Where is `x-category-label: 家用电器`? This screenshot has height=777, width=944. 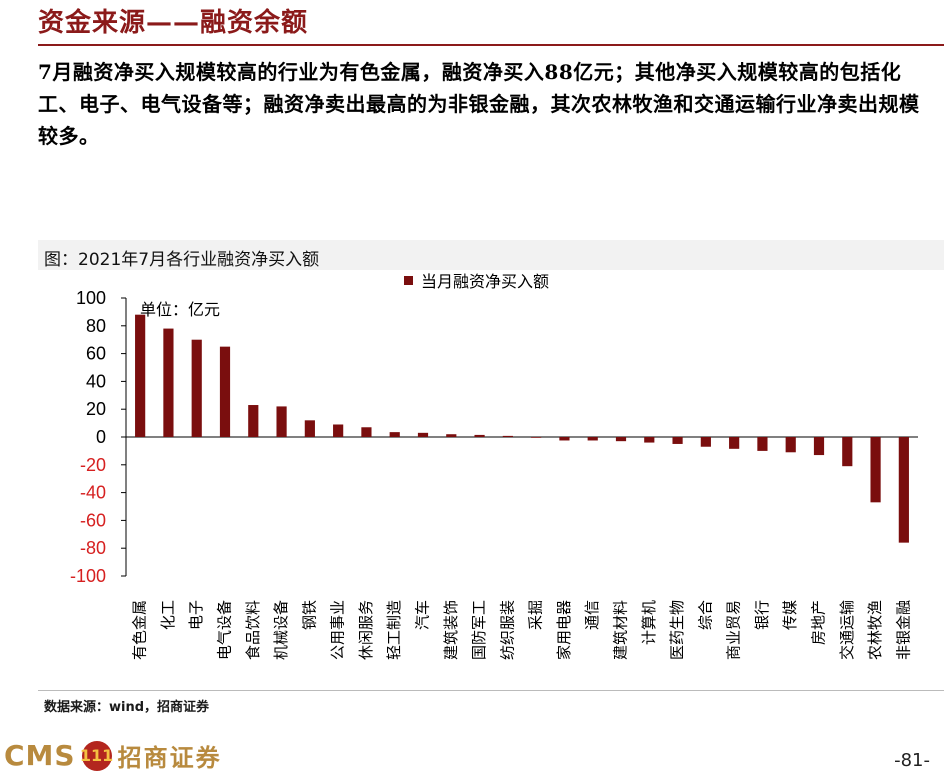 x-category-label: 家用电器 is located at coordinates (564, 630).